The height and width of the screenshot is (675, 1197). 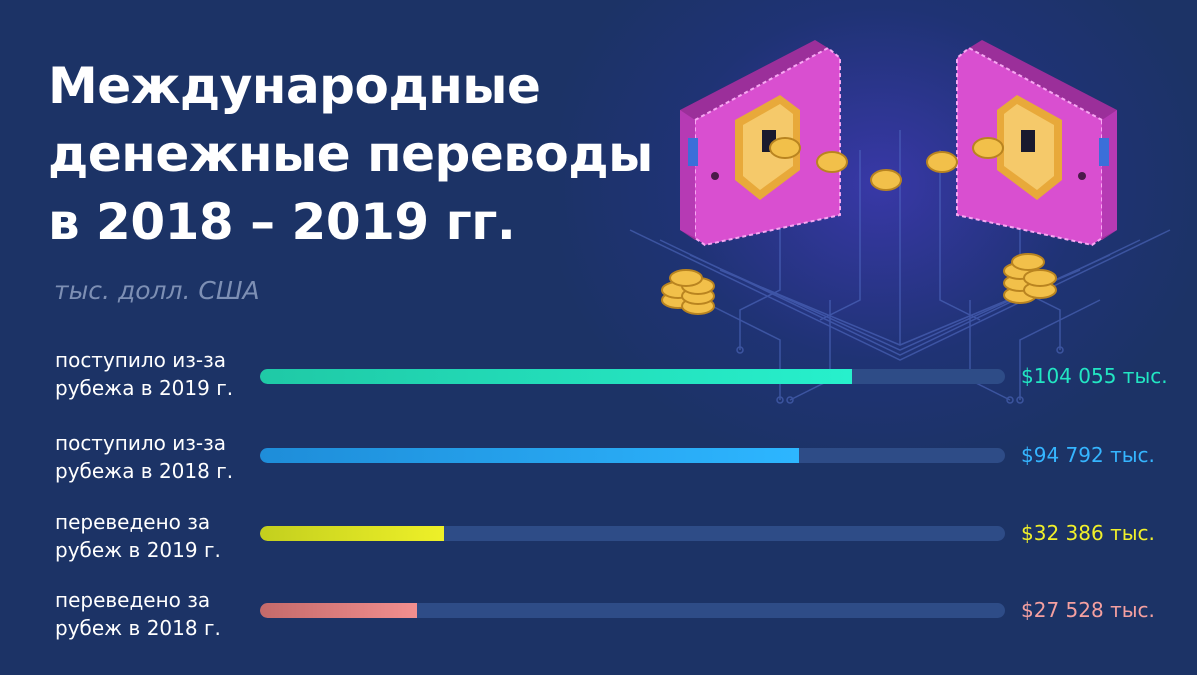 What do you see at coordinates (157, 290) in the screenshot?
I see `unit-subtitle: тыс. долл. США` at bounding box center [157, 290].